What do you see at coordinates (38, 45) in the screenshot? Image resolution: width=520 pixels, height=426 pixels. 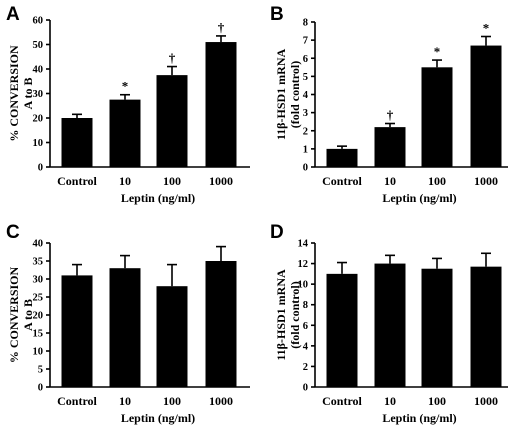 I see `y-tick-label: 50` at bounding box center [38, 45].